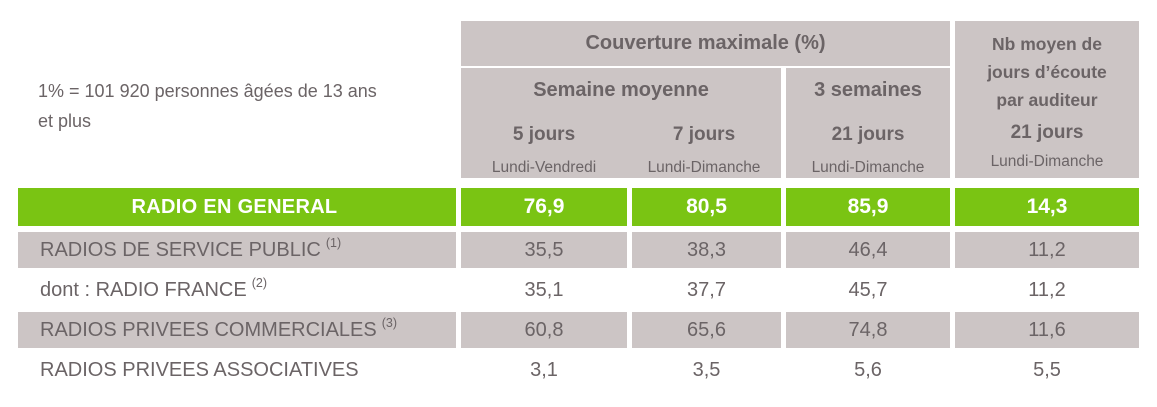 Image resolution: width=1157 pixels, height=407 pixels. I want to click on value-cell-21-jours: 5,6, so click(868, 369).